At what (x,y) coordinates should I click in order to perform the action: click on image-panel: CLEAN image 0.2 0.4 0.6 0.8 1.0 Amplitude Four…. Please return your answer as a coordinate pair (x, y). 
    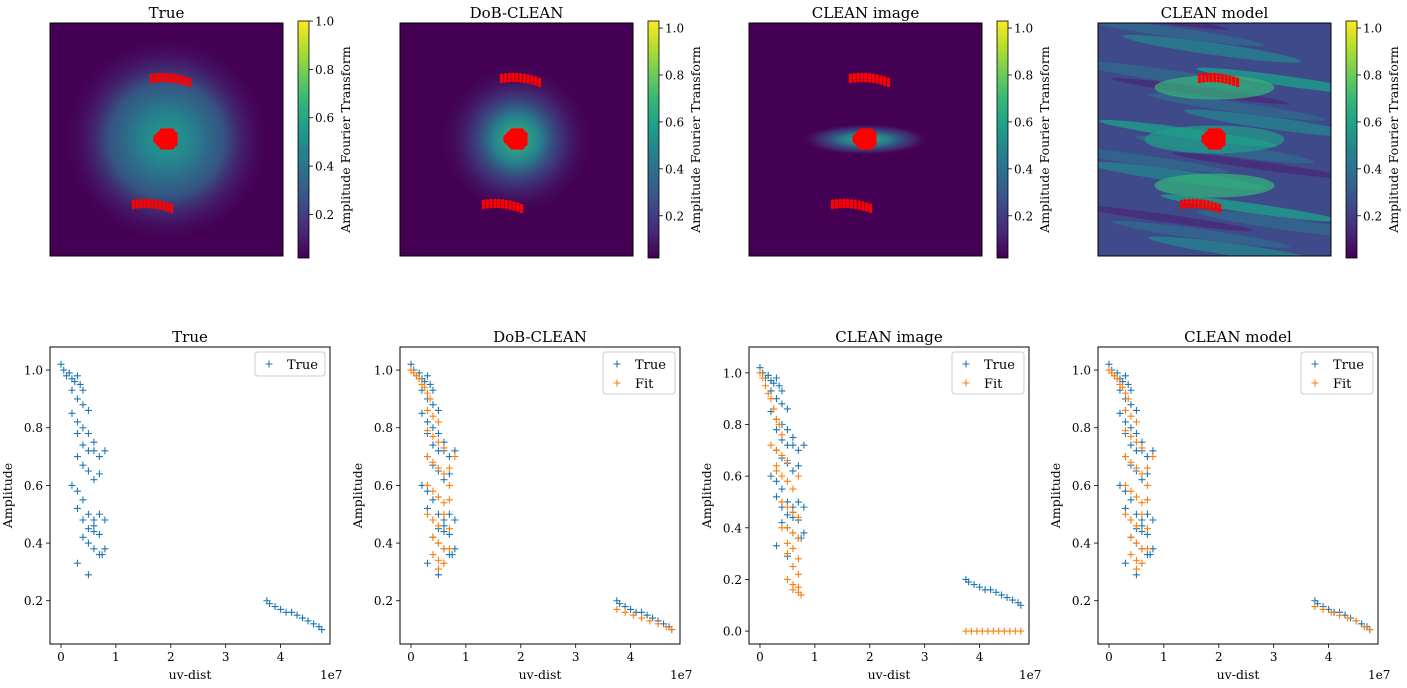
    Looking at the image, I should click on (900, 131).